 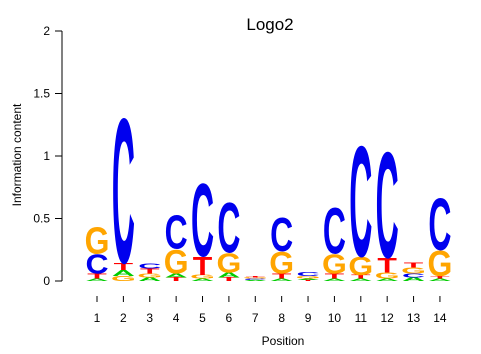 I want to click on x-tick-label: 14, so click(x=440, y=318).